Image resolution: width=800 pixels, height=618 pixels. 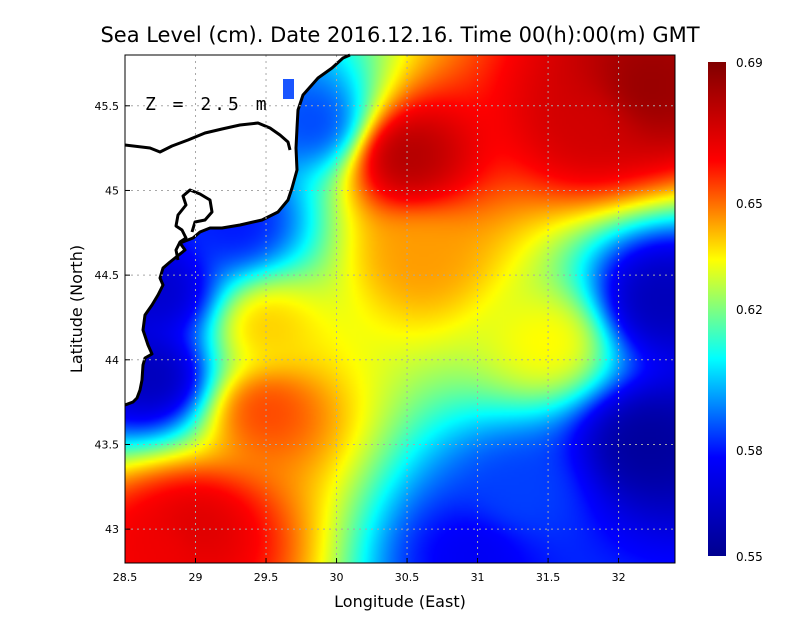 What do you see at coordinates (619, 577) in the screenshot?
I see `x-tick-label: 32` at bounding box center [619, 577].